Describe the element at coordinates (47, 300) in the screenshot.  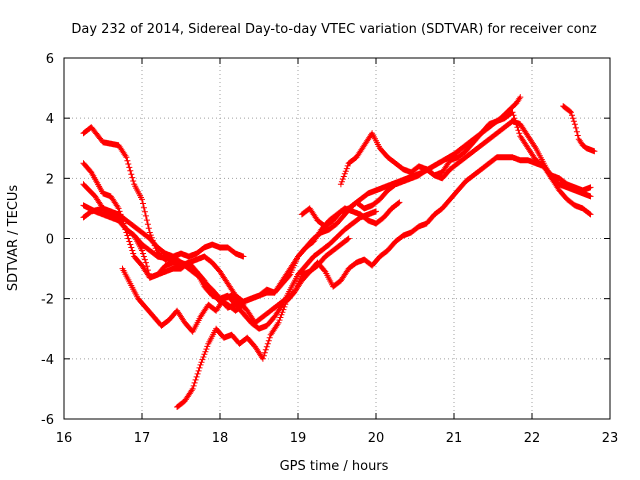
I see `y-tick-label: -2` at that location.